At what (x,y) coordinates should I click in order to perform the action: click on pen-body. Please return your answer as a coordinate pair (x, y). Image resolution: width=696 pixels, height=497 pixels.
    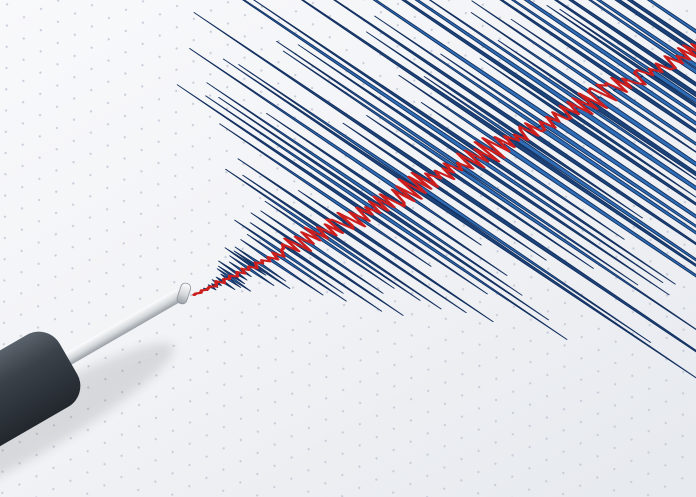
    Looking at the image, I should click on (40, 414).